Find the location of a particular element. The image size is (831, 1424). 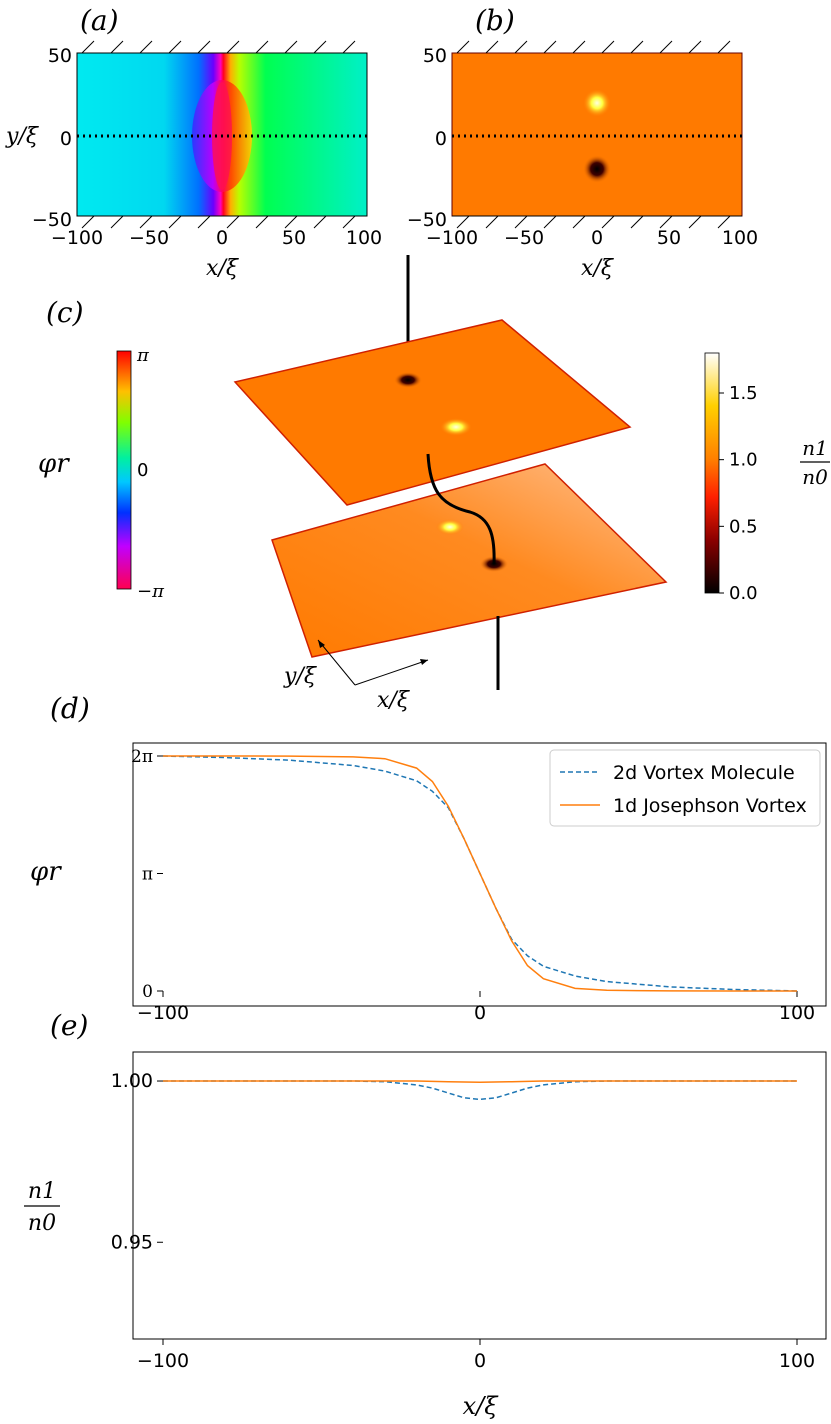

density-colorbar-tick: 0.0 is located at coordinates (743, 593).